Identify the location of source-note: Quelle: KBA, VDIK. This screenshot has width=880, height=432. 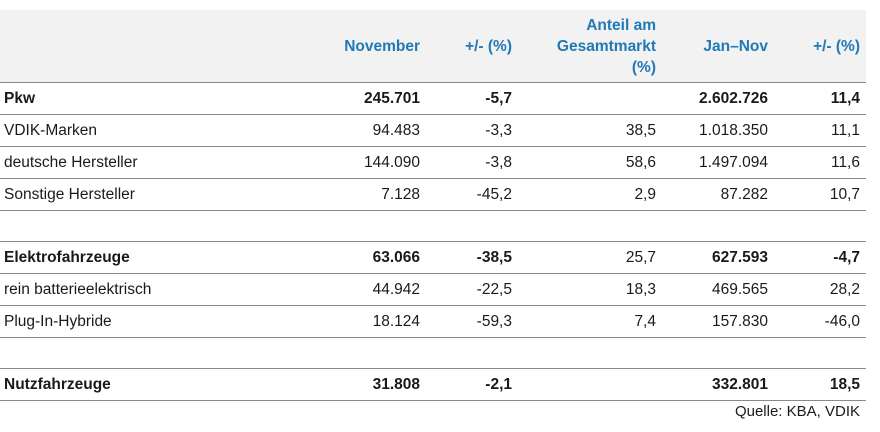
(797, 411).